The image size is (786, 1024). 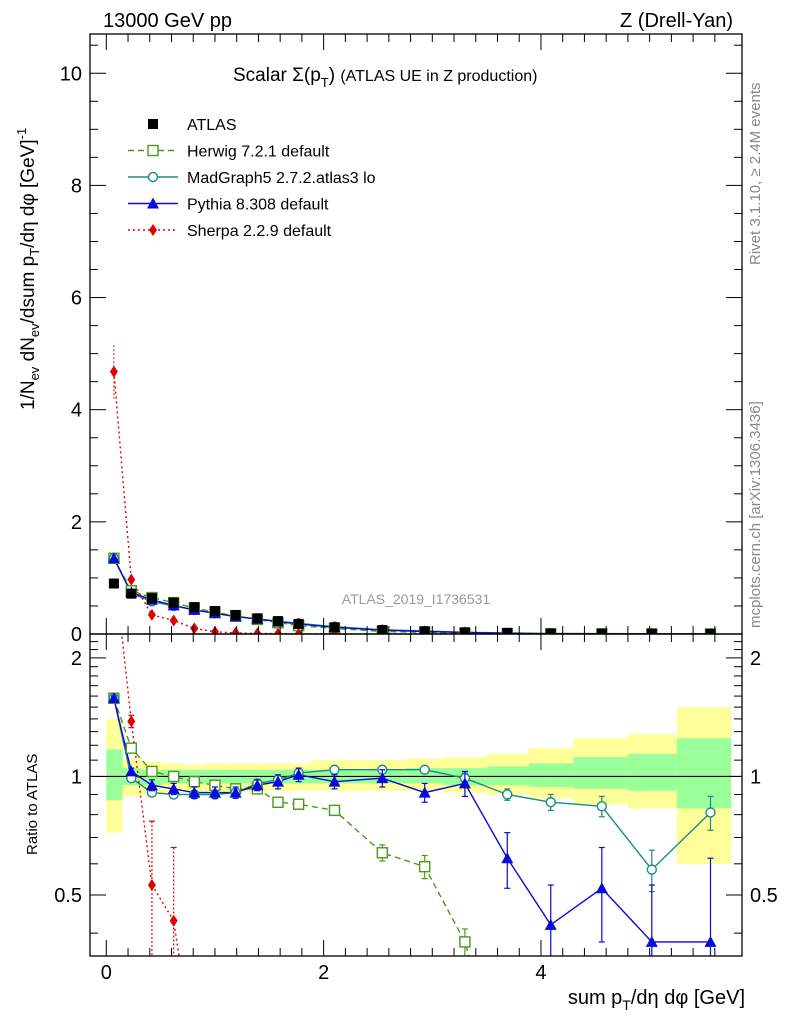 What do you see at coordinates (32, 804) in the screenshot?
I see `ratio-y-axis-label: Ratio to ATLAS` at bounding box center [32, 804].